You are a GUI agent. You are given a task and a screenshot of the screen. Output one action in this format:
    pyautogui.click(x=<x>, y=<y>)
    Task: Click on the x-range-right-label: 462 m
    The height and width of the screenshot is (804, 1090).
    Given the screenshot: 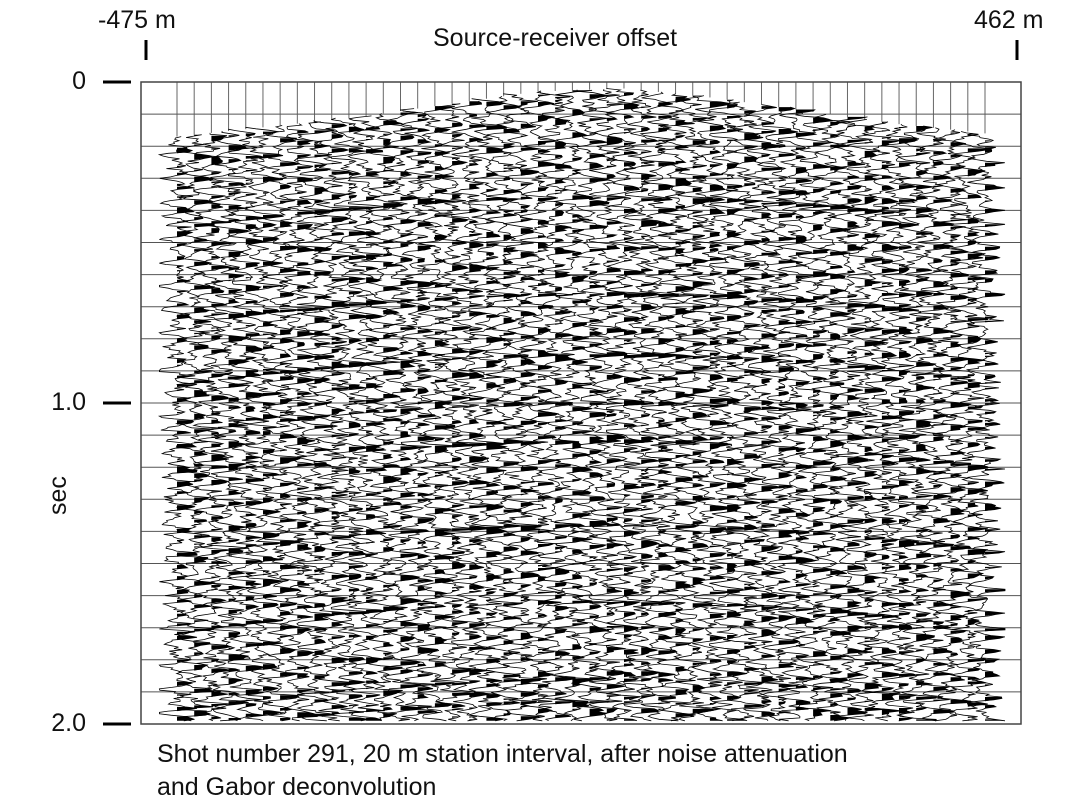 What is the action you would take?
    pyautogui.click(x=1009, y=20)
    